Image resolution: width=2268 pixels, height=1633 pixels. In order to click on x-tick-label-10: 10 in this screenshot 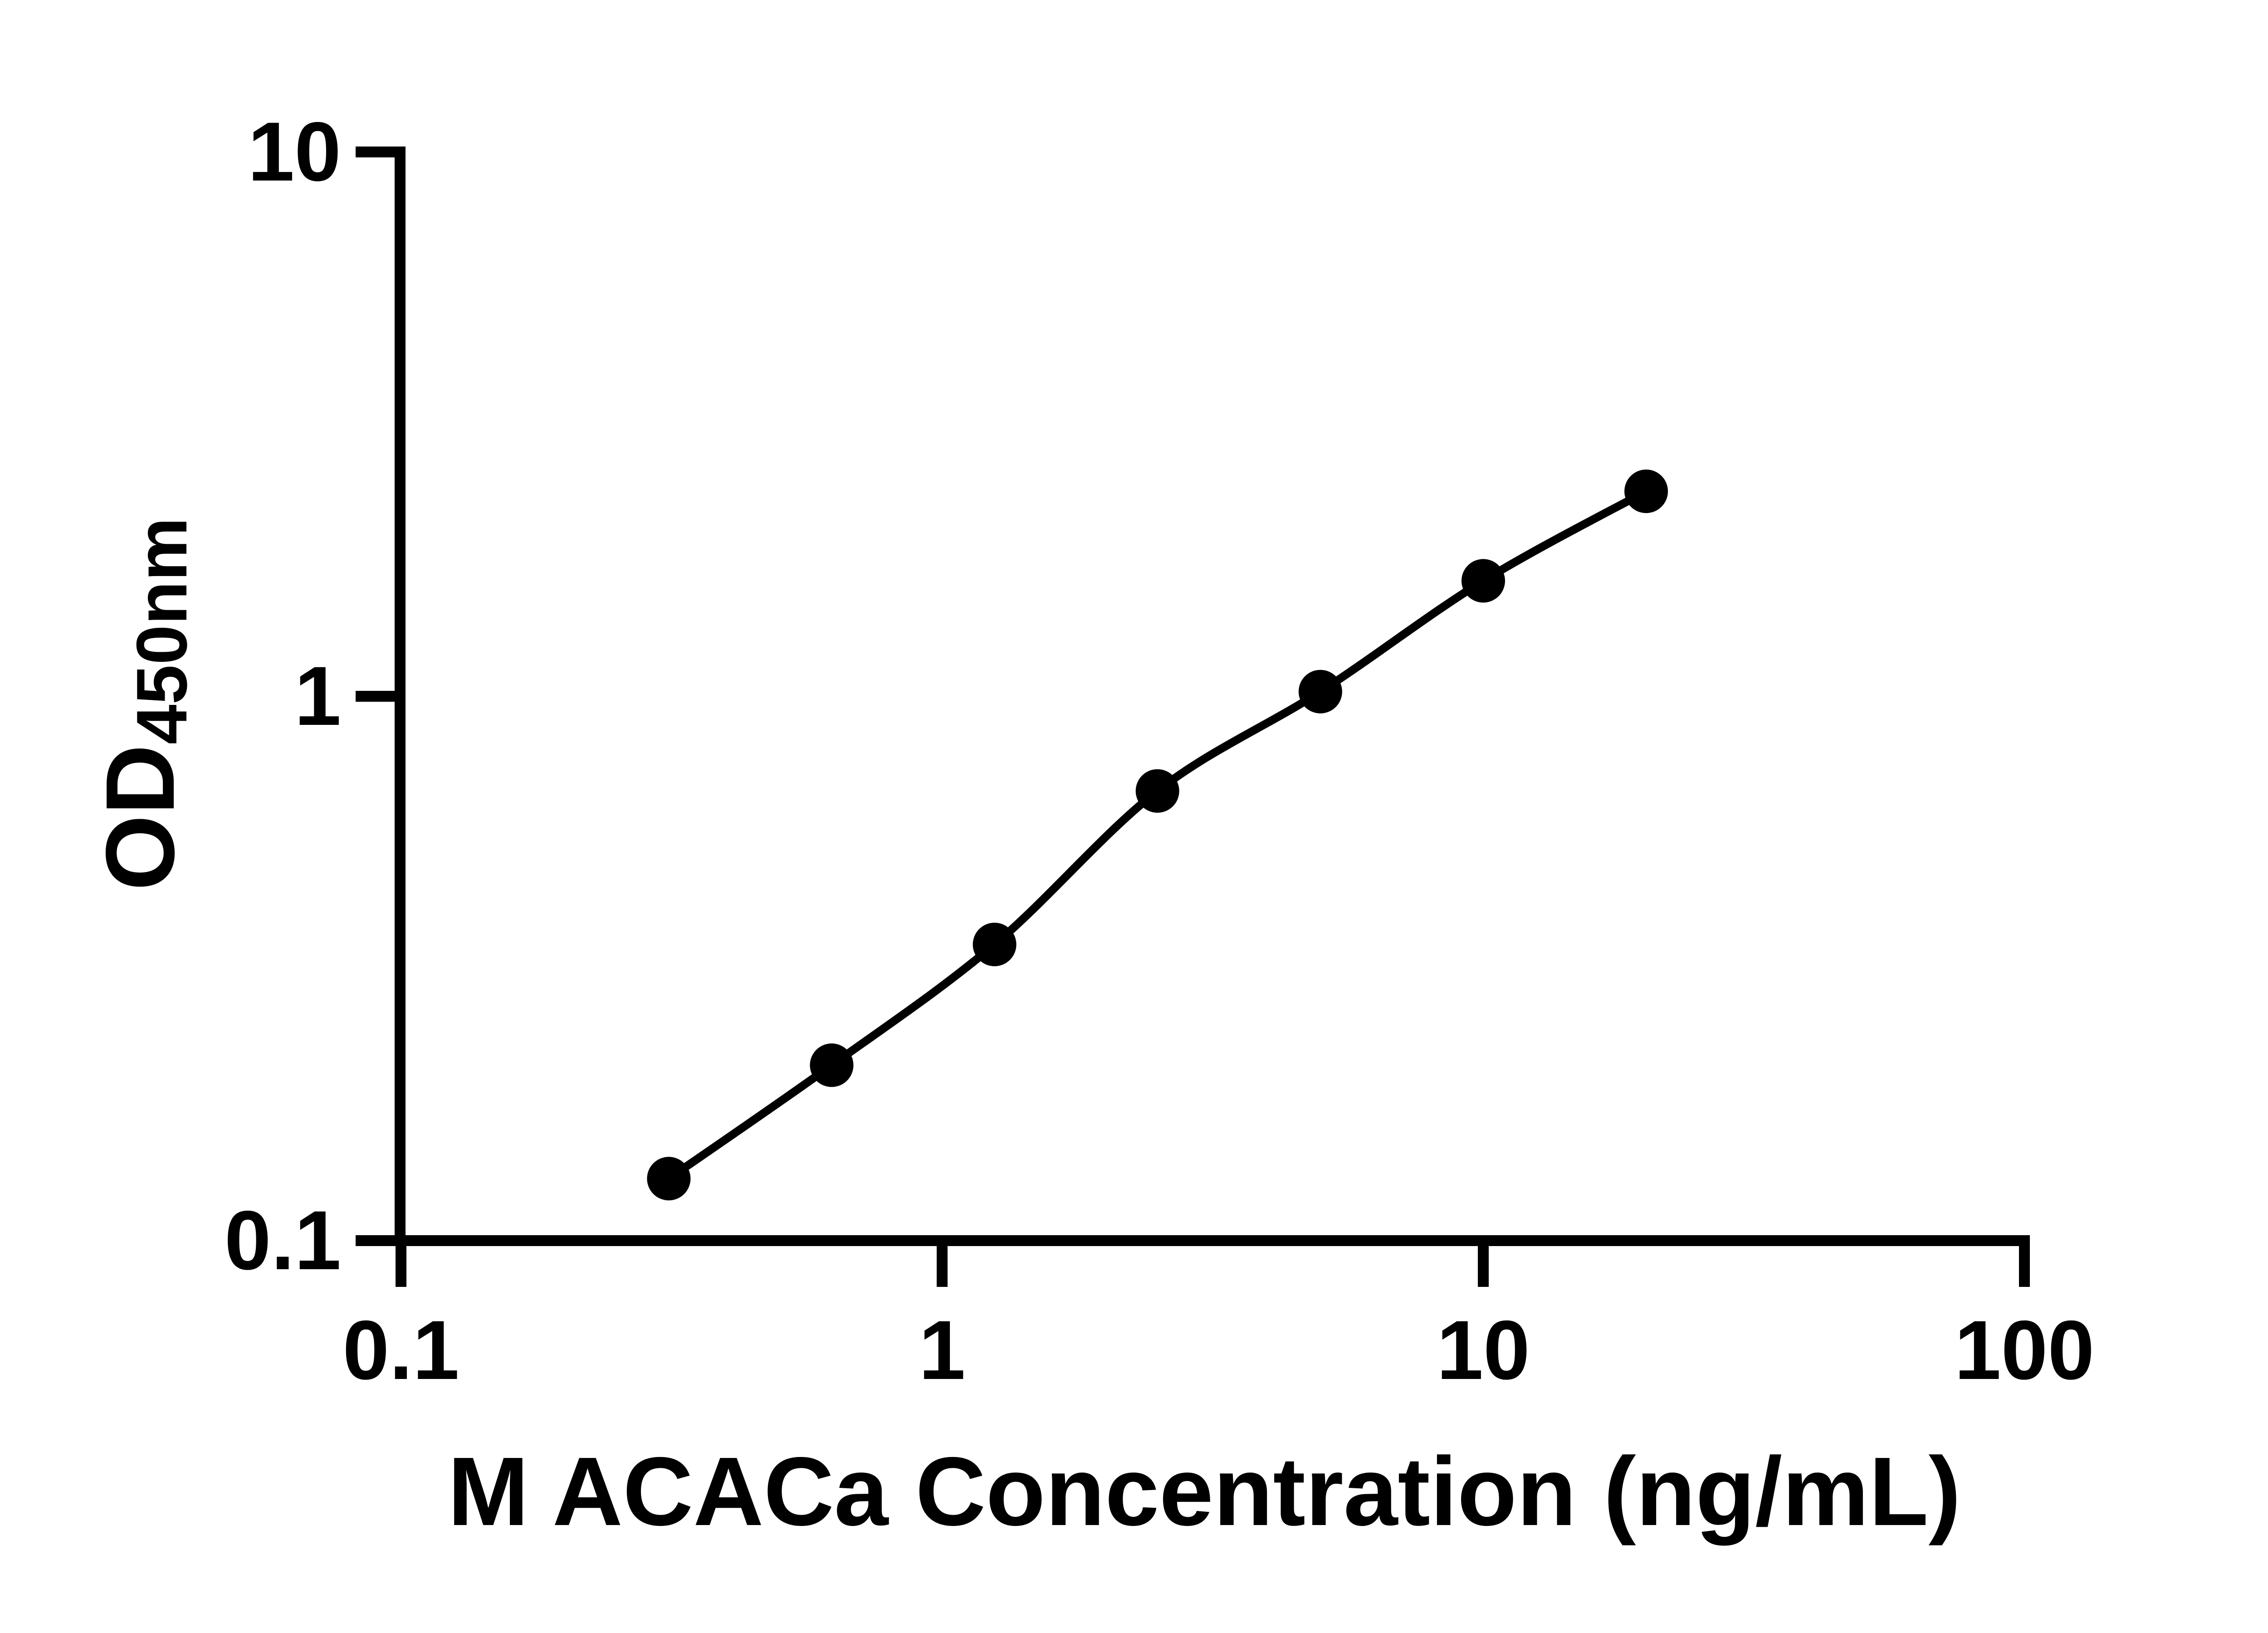, I will do `click(1484, 1350)`.